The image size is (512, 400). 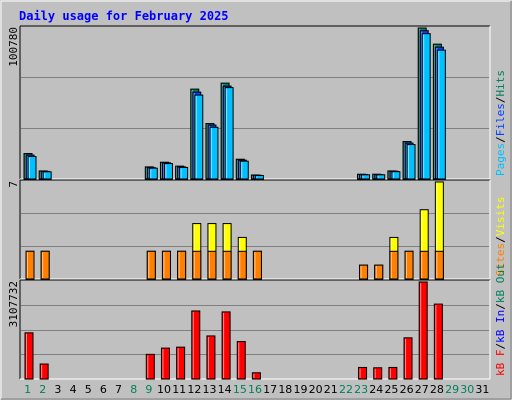 I want to click on legend-files: Files, so click(x=500, y=119).